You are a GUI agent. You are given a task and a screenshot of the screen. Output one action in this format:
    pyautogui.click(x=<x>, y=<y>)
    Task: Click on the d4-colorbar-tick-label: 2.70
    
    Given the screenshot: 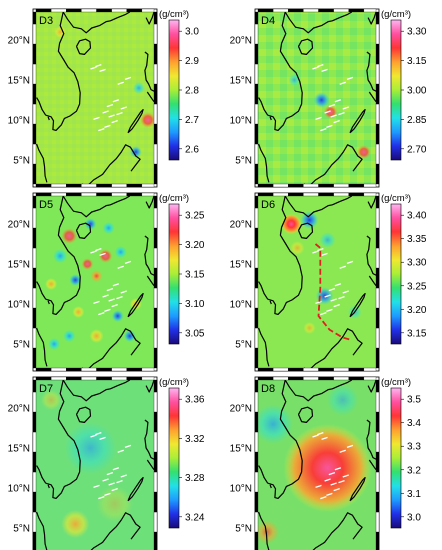 What is the action you would take?
    pyautogui.click(x=417, y=149)
    